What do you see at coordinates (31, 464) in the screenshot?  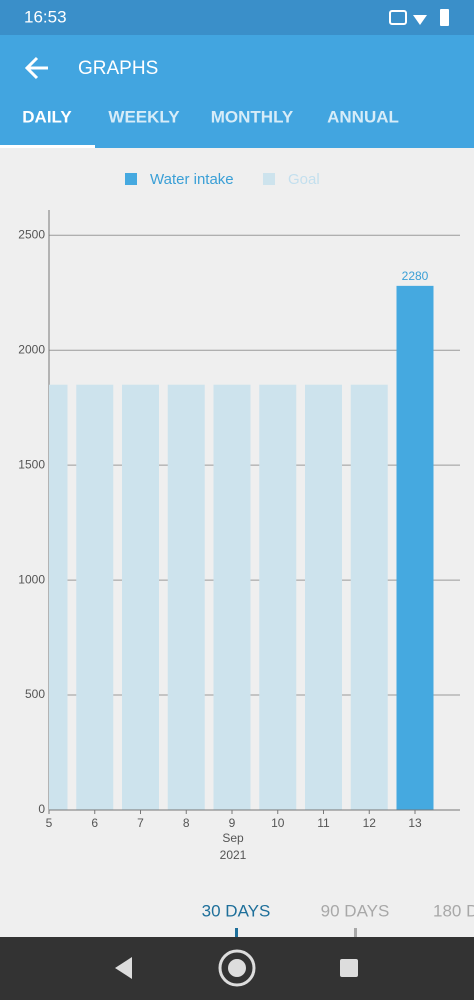 I see `y-tick-label: 1500` at bounding box center [31, 464].